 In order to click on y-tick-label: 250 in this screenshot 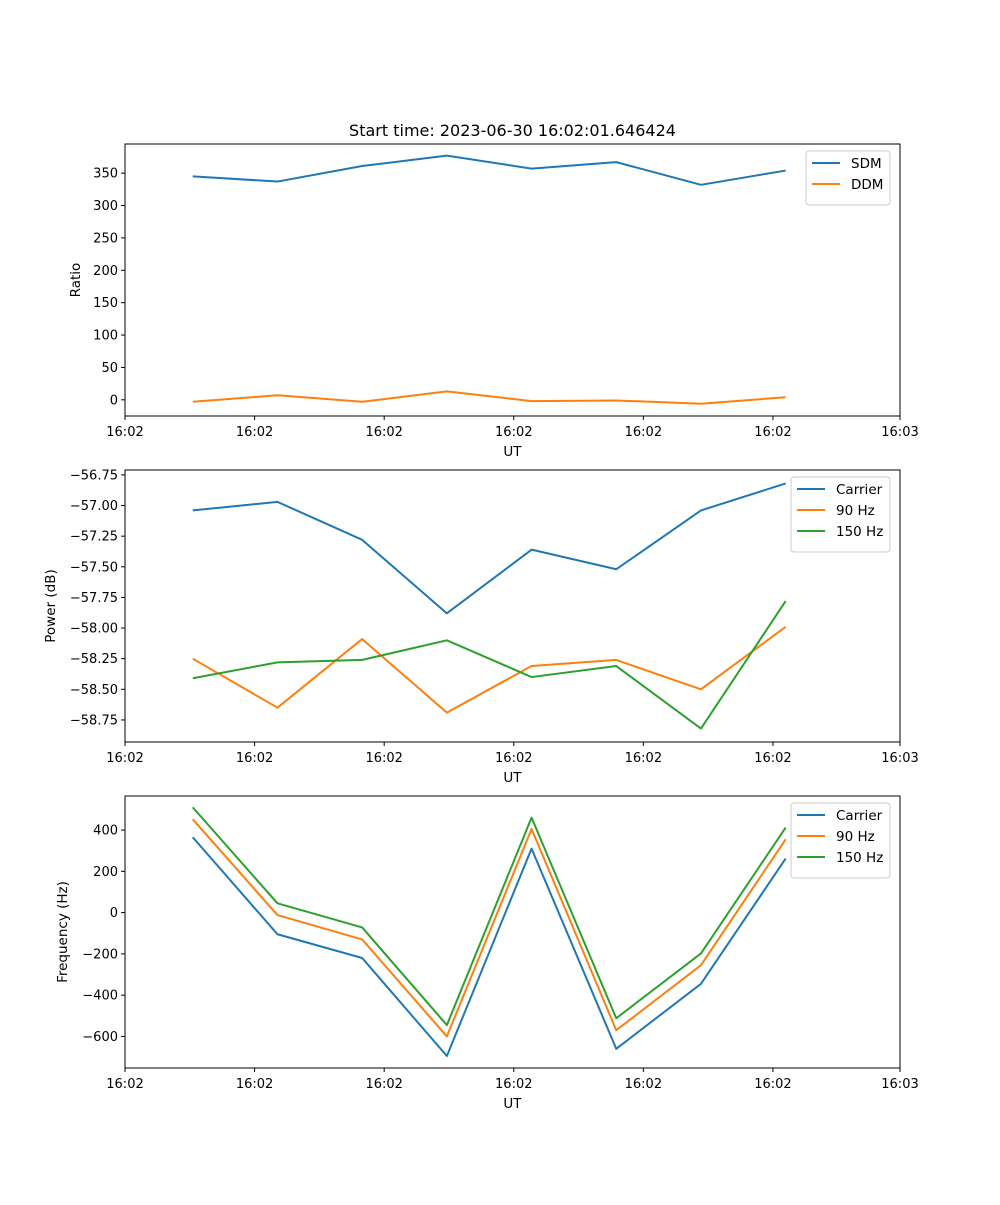, I will do `click(105, 238)`.